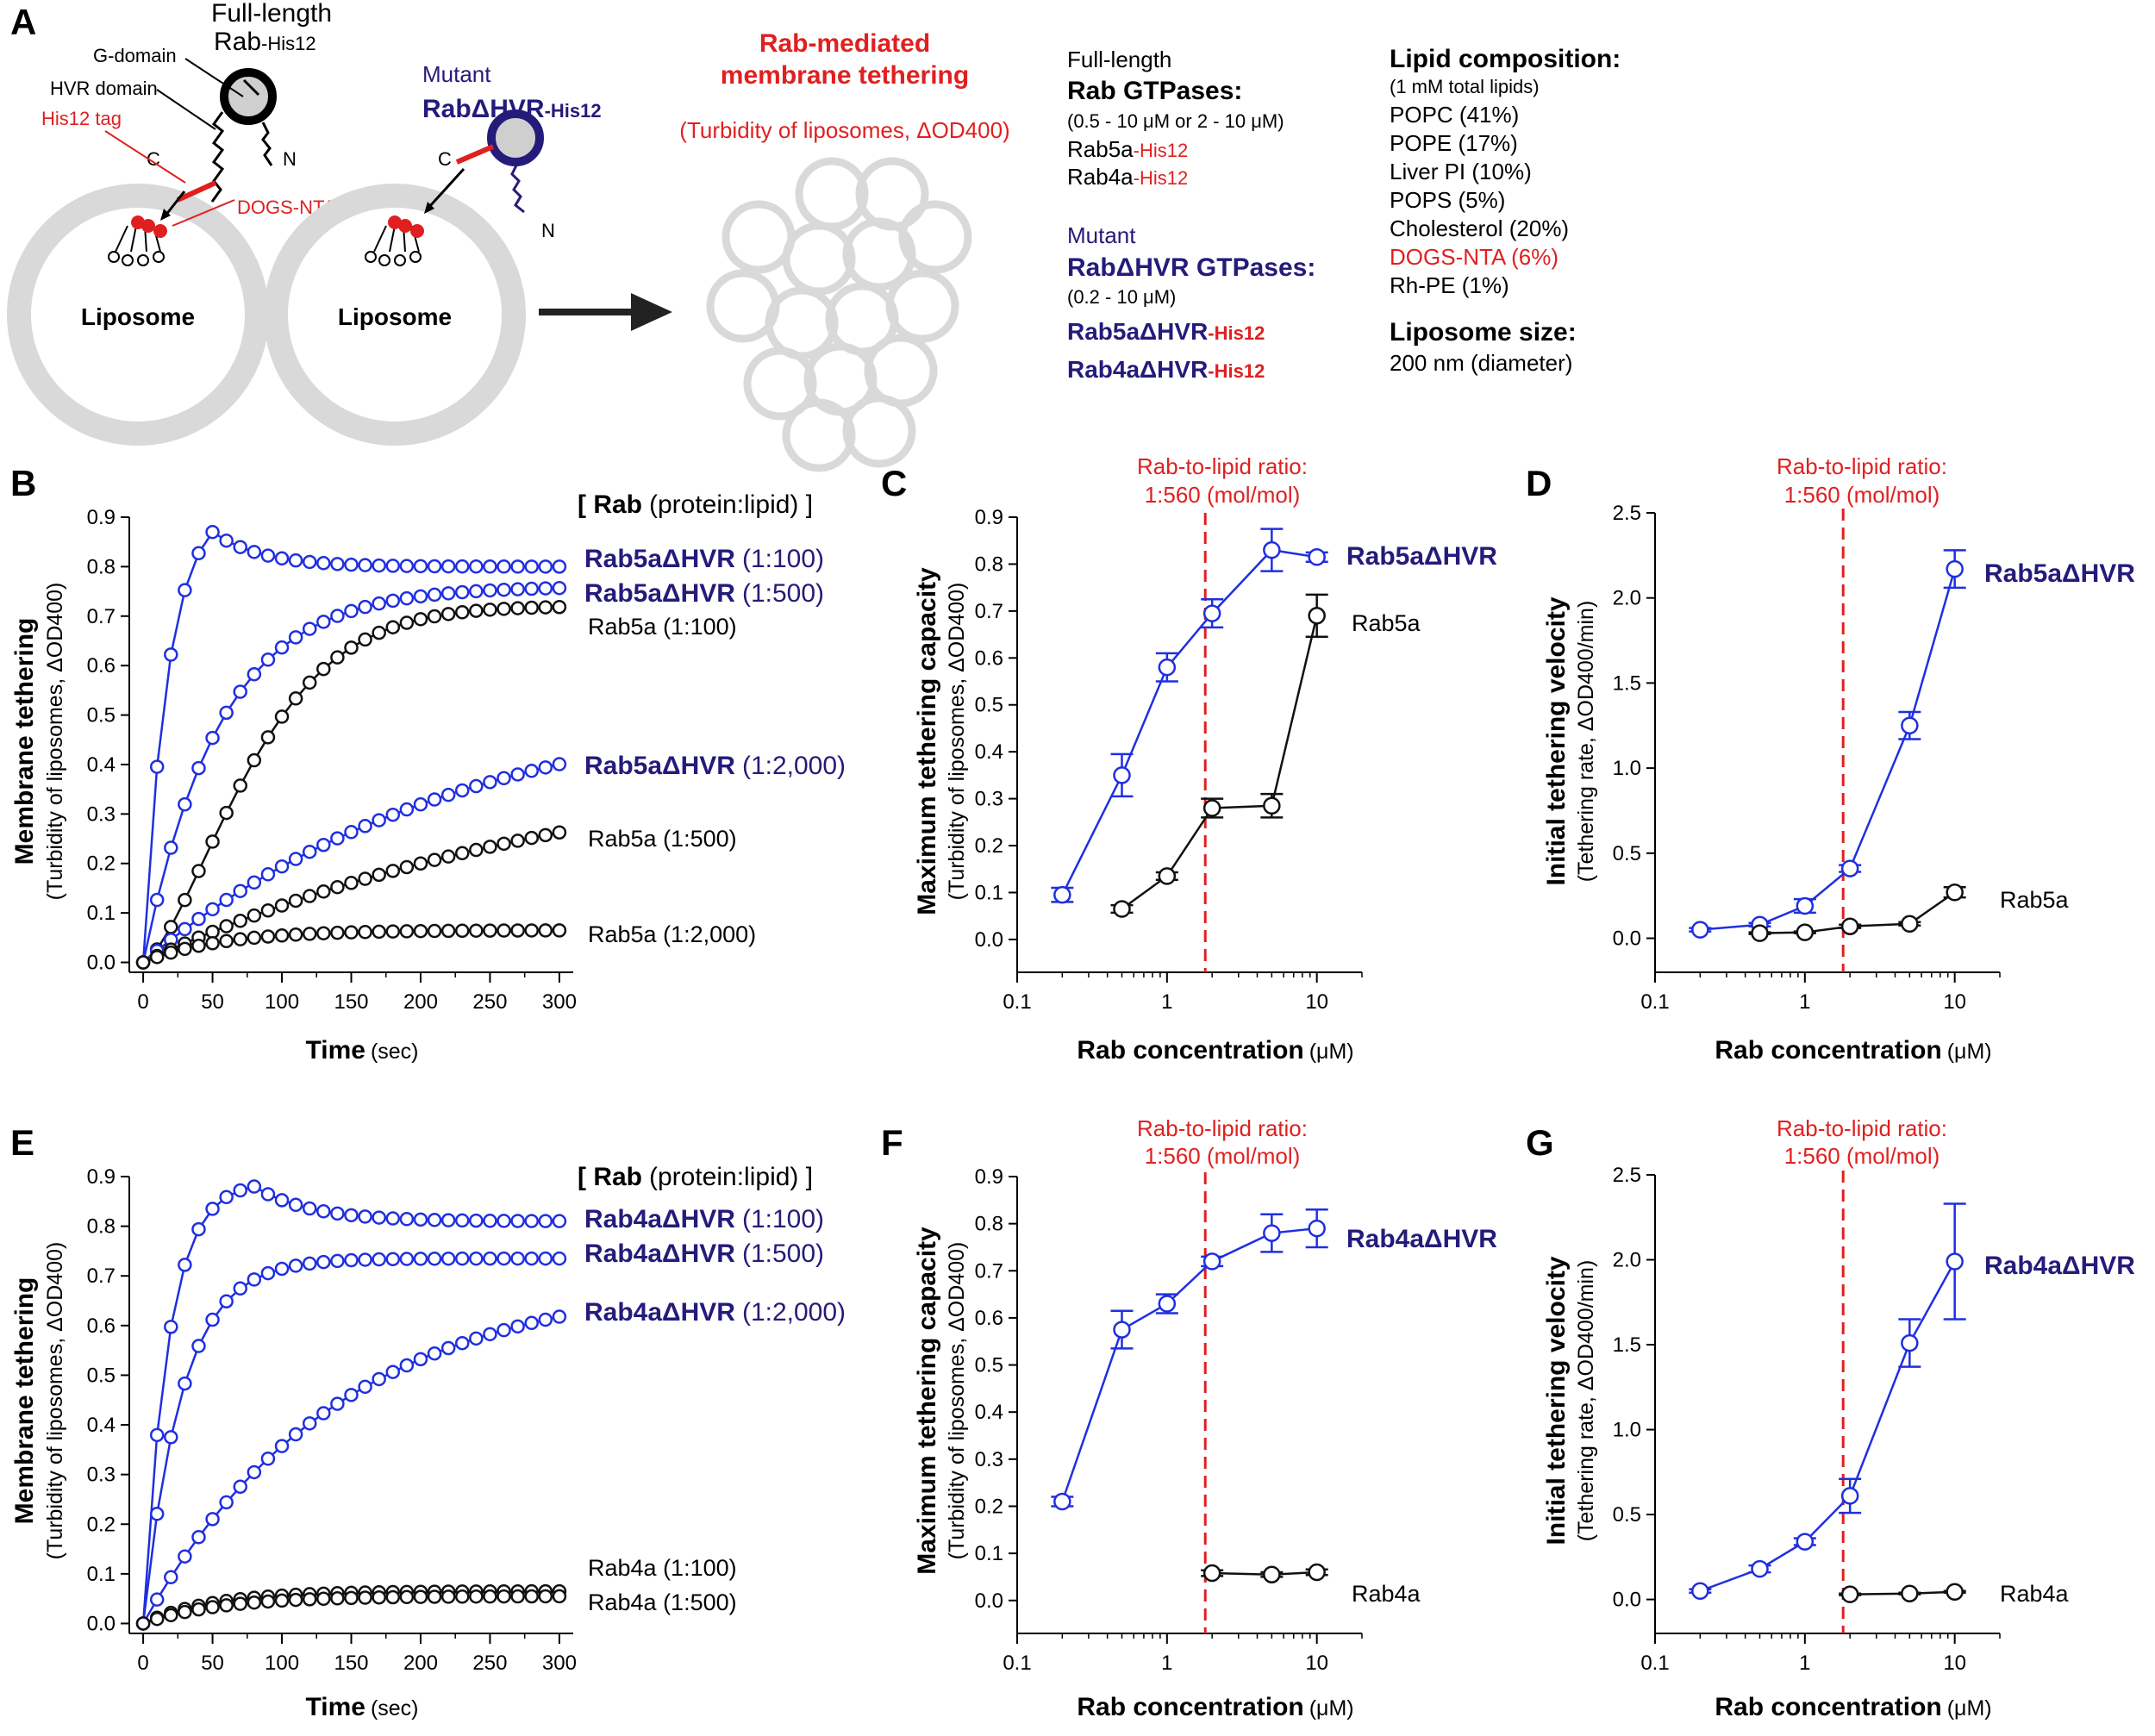  I want to click on y-tick-label: 1.5, so click(1627, 683).